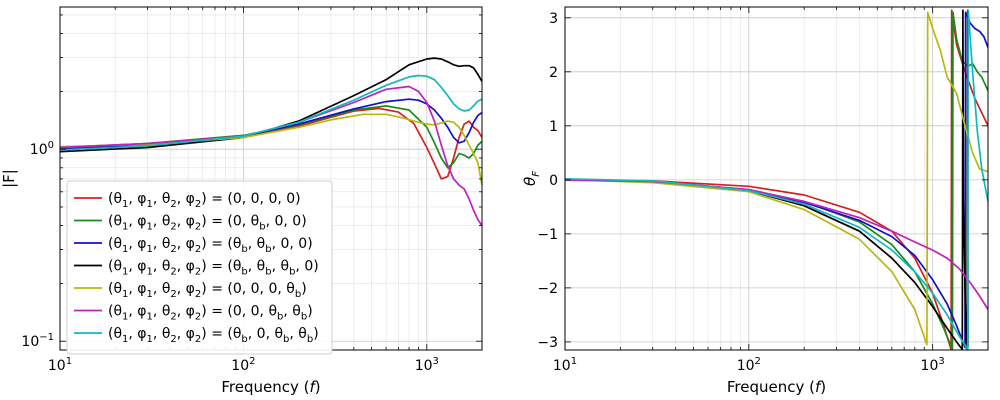  I want to click on legend-entry: (θ1, φ1, θ2, φ2) = (0, θb, 0, 0), so click(190, 223).